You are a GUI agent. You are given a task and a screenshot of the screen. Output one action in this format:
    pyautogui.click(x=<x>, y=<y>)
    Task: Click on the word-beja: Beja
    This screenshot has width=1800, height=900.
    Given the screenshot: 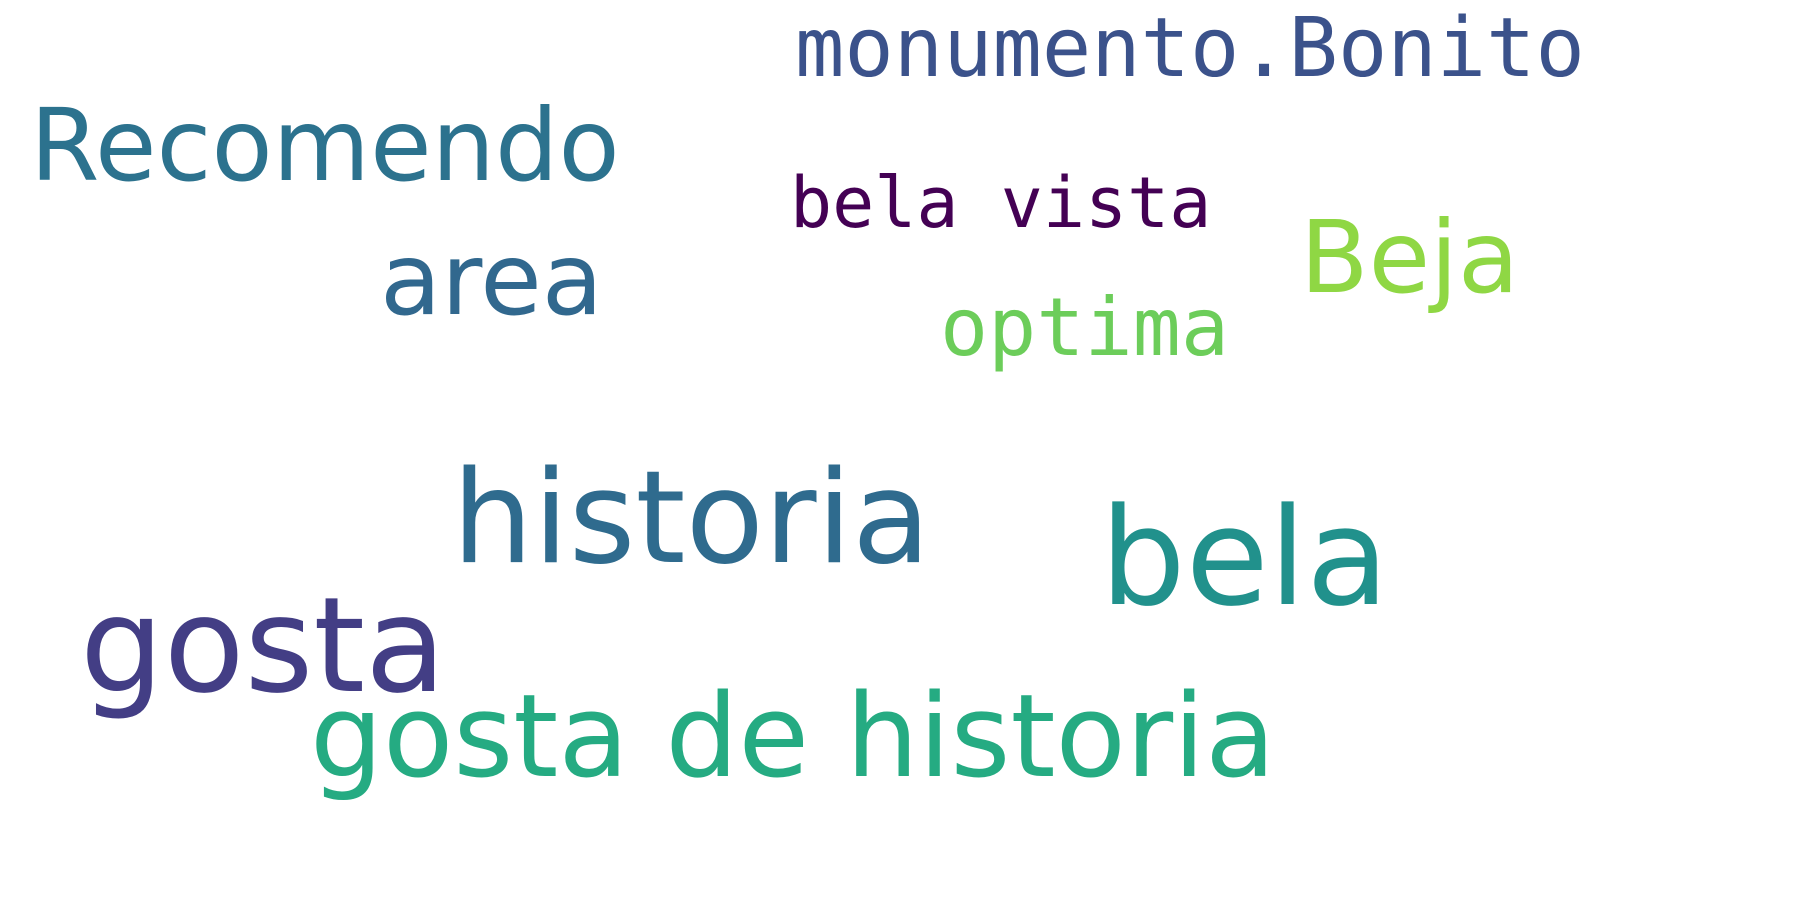 What is the action you would take?
    pyautogui.click(x=1410, y=257)
    